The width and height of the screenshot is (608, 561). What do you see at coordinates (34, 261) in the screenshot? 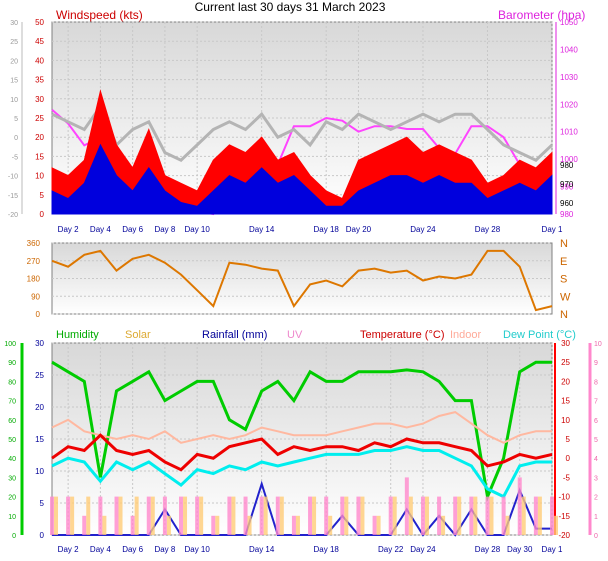
I see `dir-tick-3: 270` at bounding box center [34, 261].